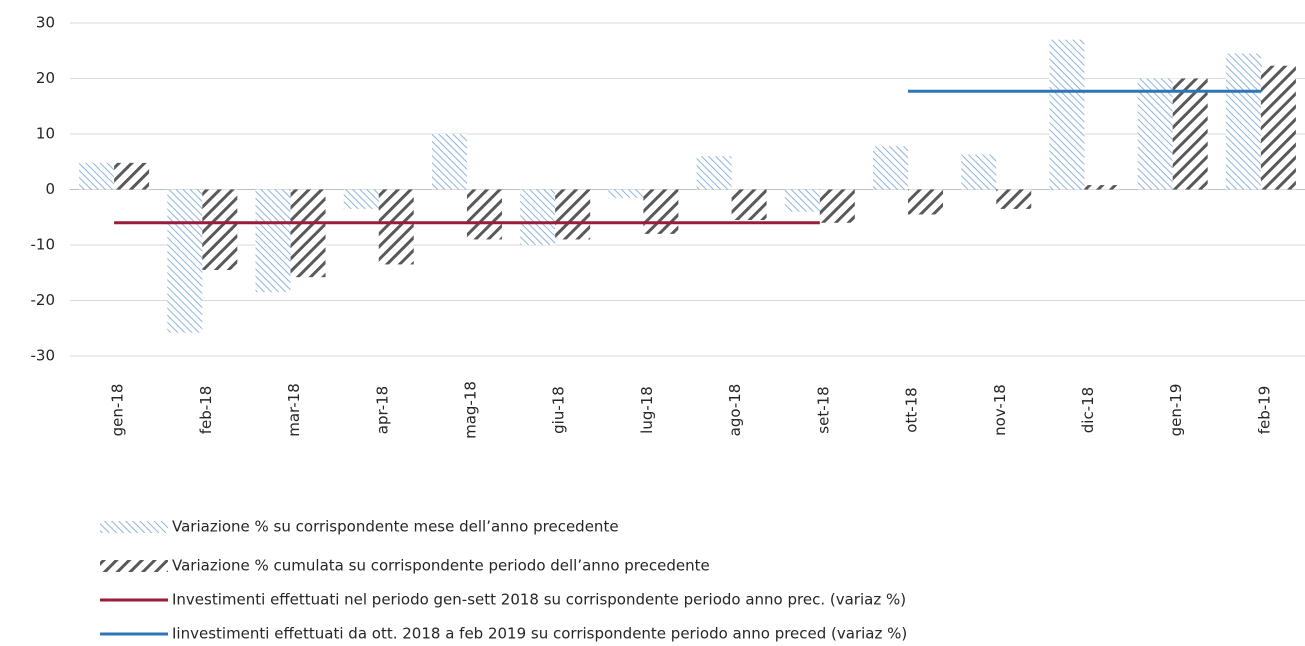 The width and height of the screenshot is (1305, 646). Describe the element at coordinates (45, 134) in the screenshot. I see `y-tick-label: 10` at that location.